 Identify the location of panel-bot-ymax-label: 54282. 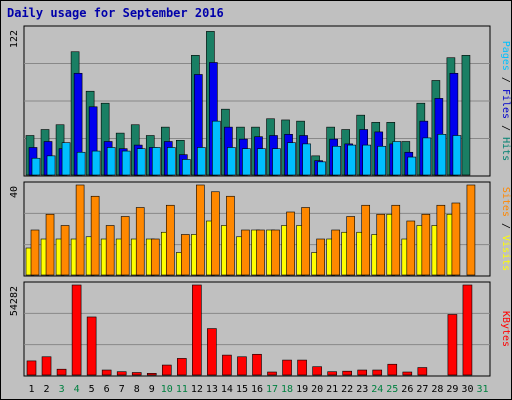
(14, 301).